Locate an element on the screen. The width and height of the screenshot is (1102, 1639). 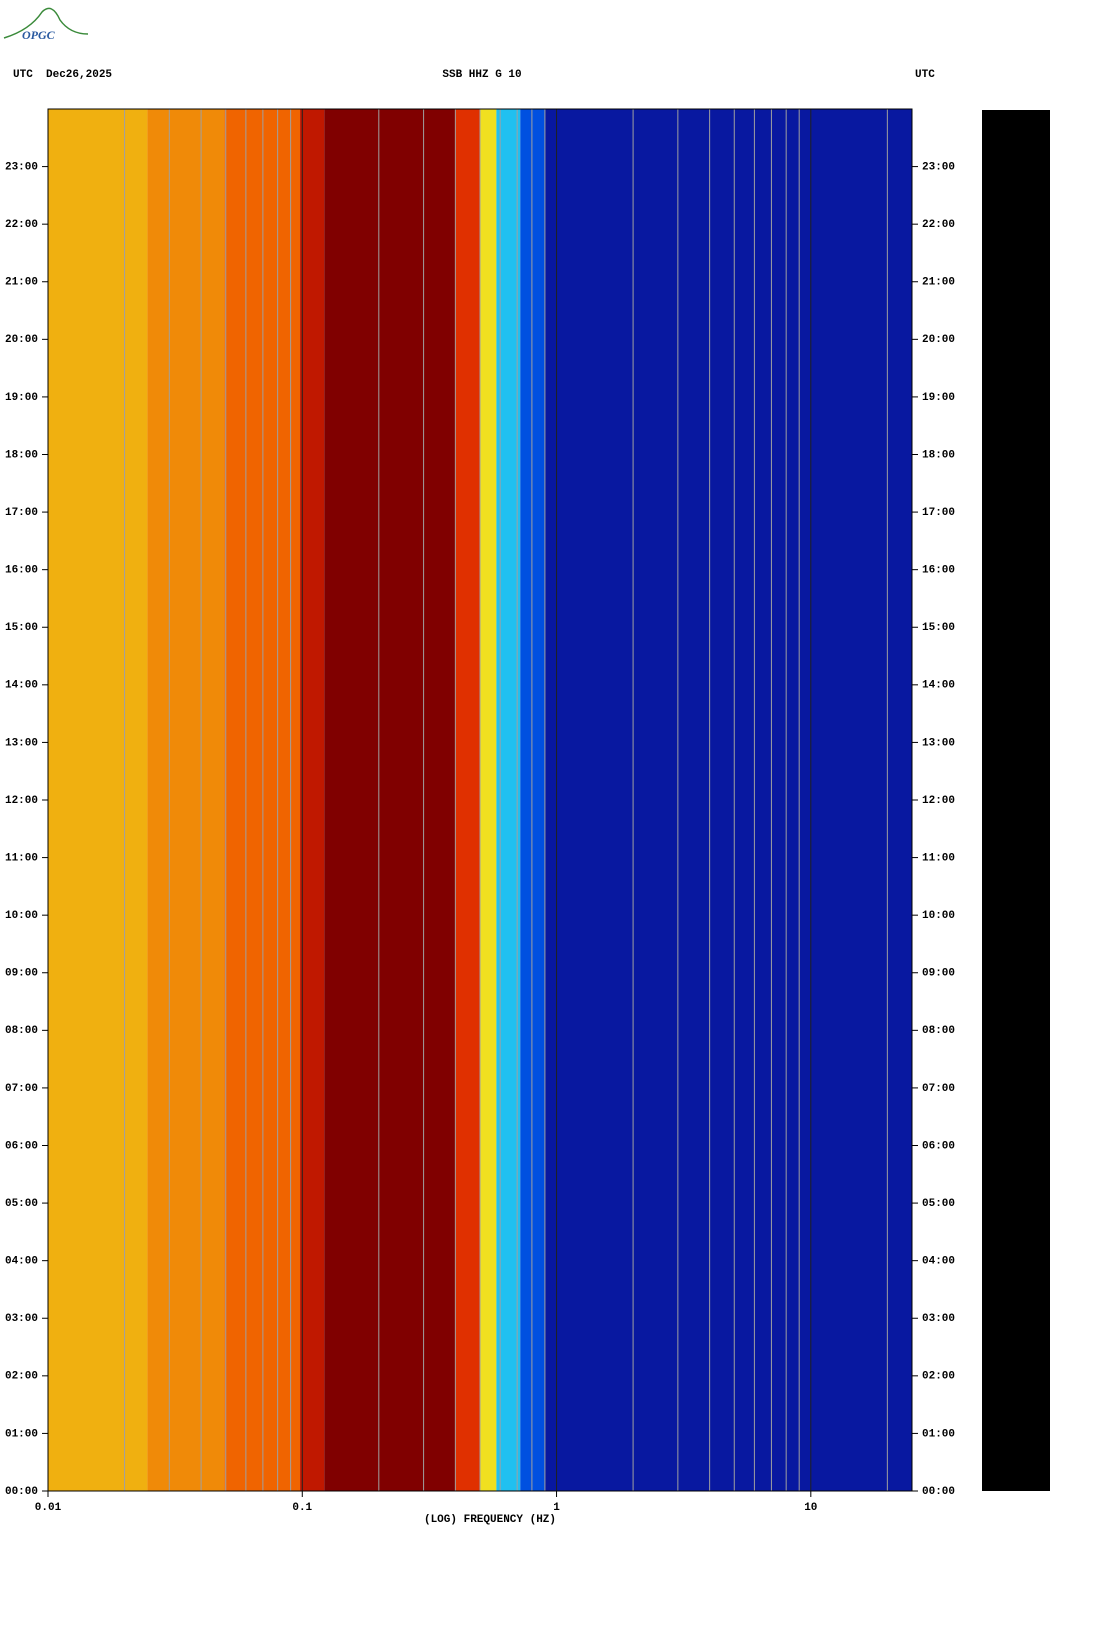
y-tick-label-right: 18:00 is located at coordinates (938, 455).